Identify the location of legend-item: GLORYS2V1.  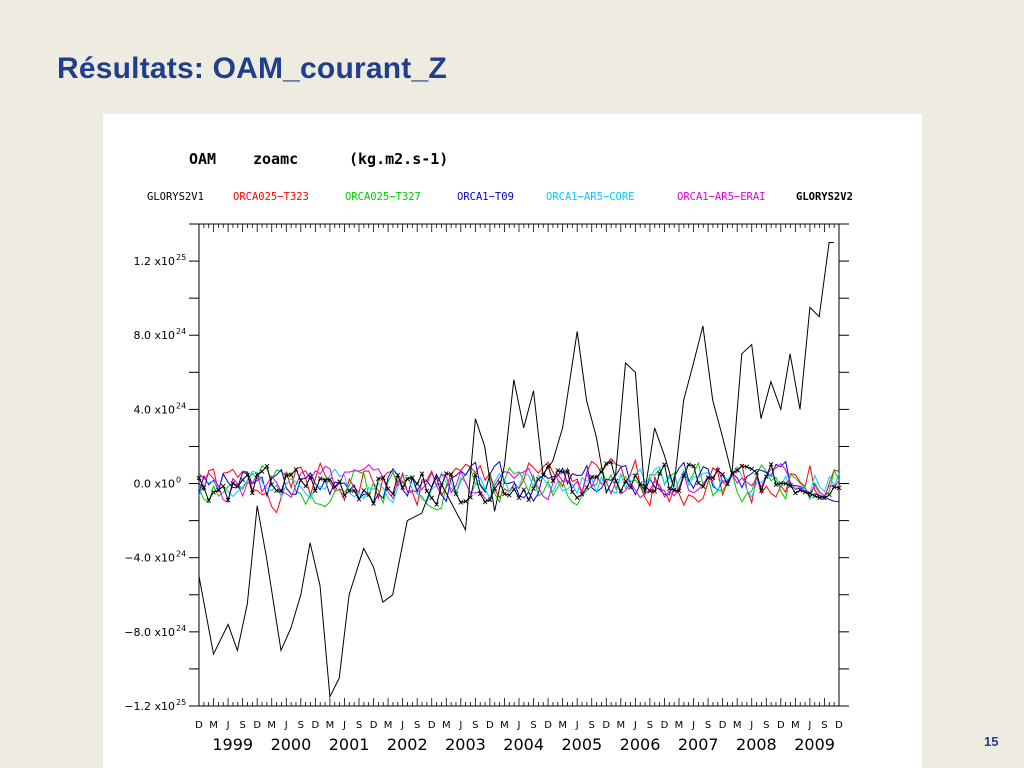
(175, 197).